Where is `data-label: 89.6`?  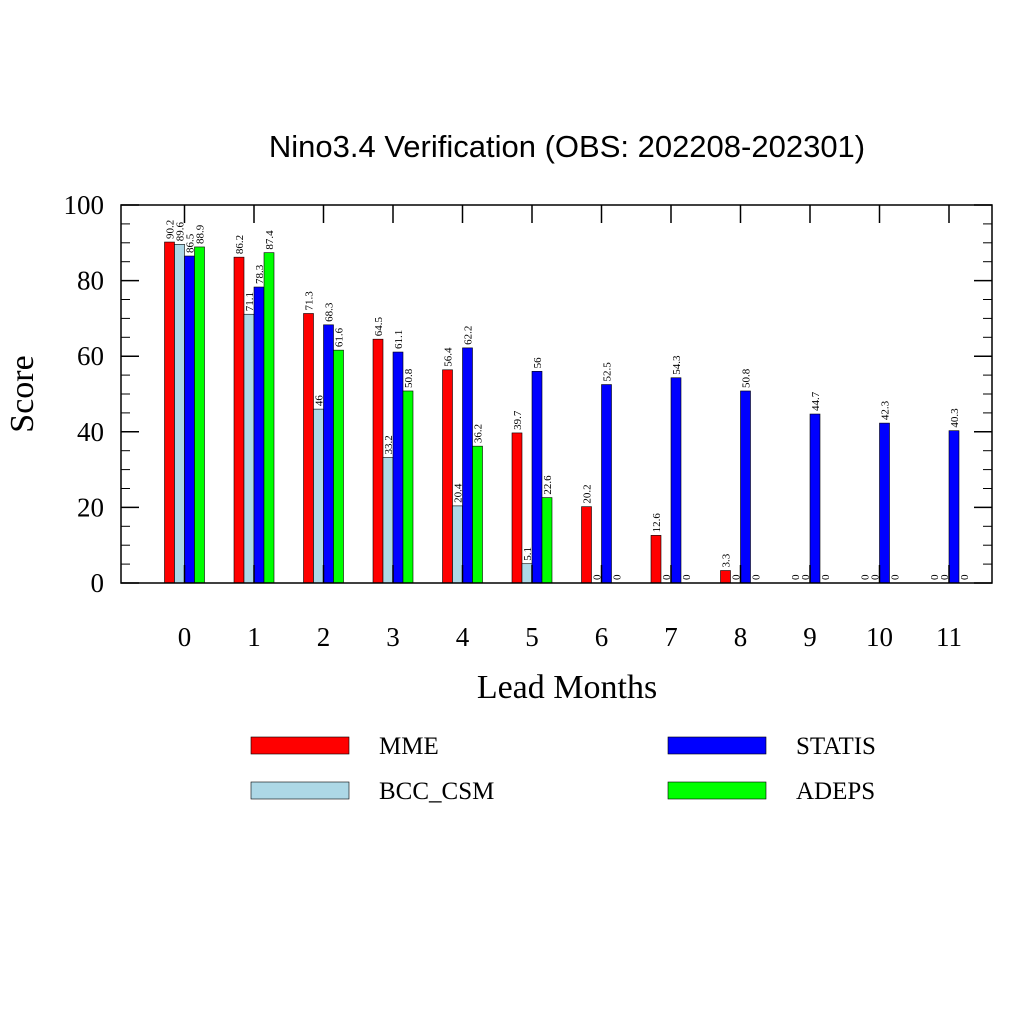 data-label: 89.6 is located at coordinates (181, 232).